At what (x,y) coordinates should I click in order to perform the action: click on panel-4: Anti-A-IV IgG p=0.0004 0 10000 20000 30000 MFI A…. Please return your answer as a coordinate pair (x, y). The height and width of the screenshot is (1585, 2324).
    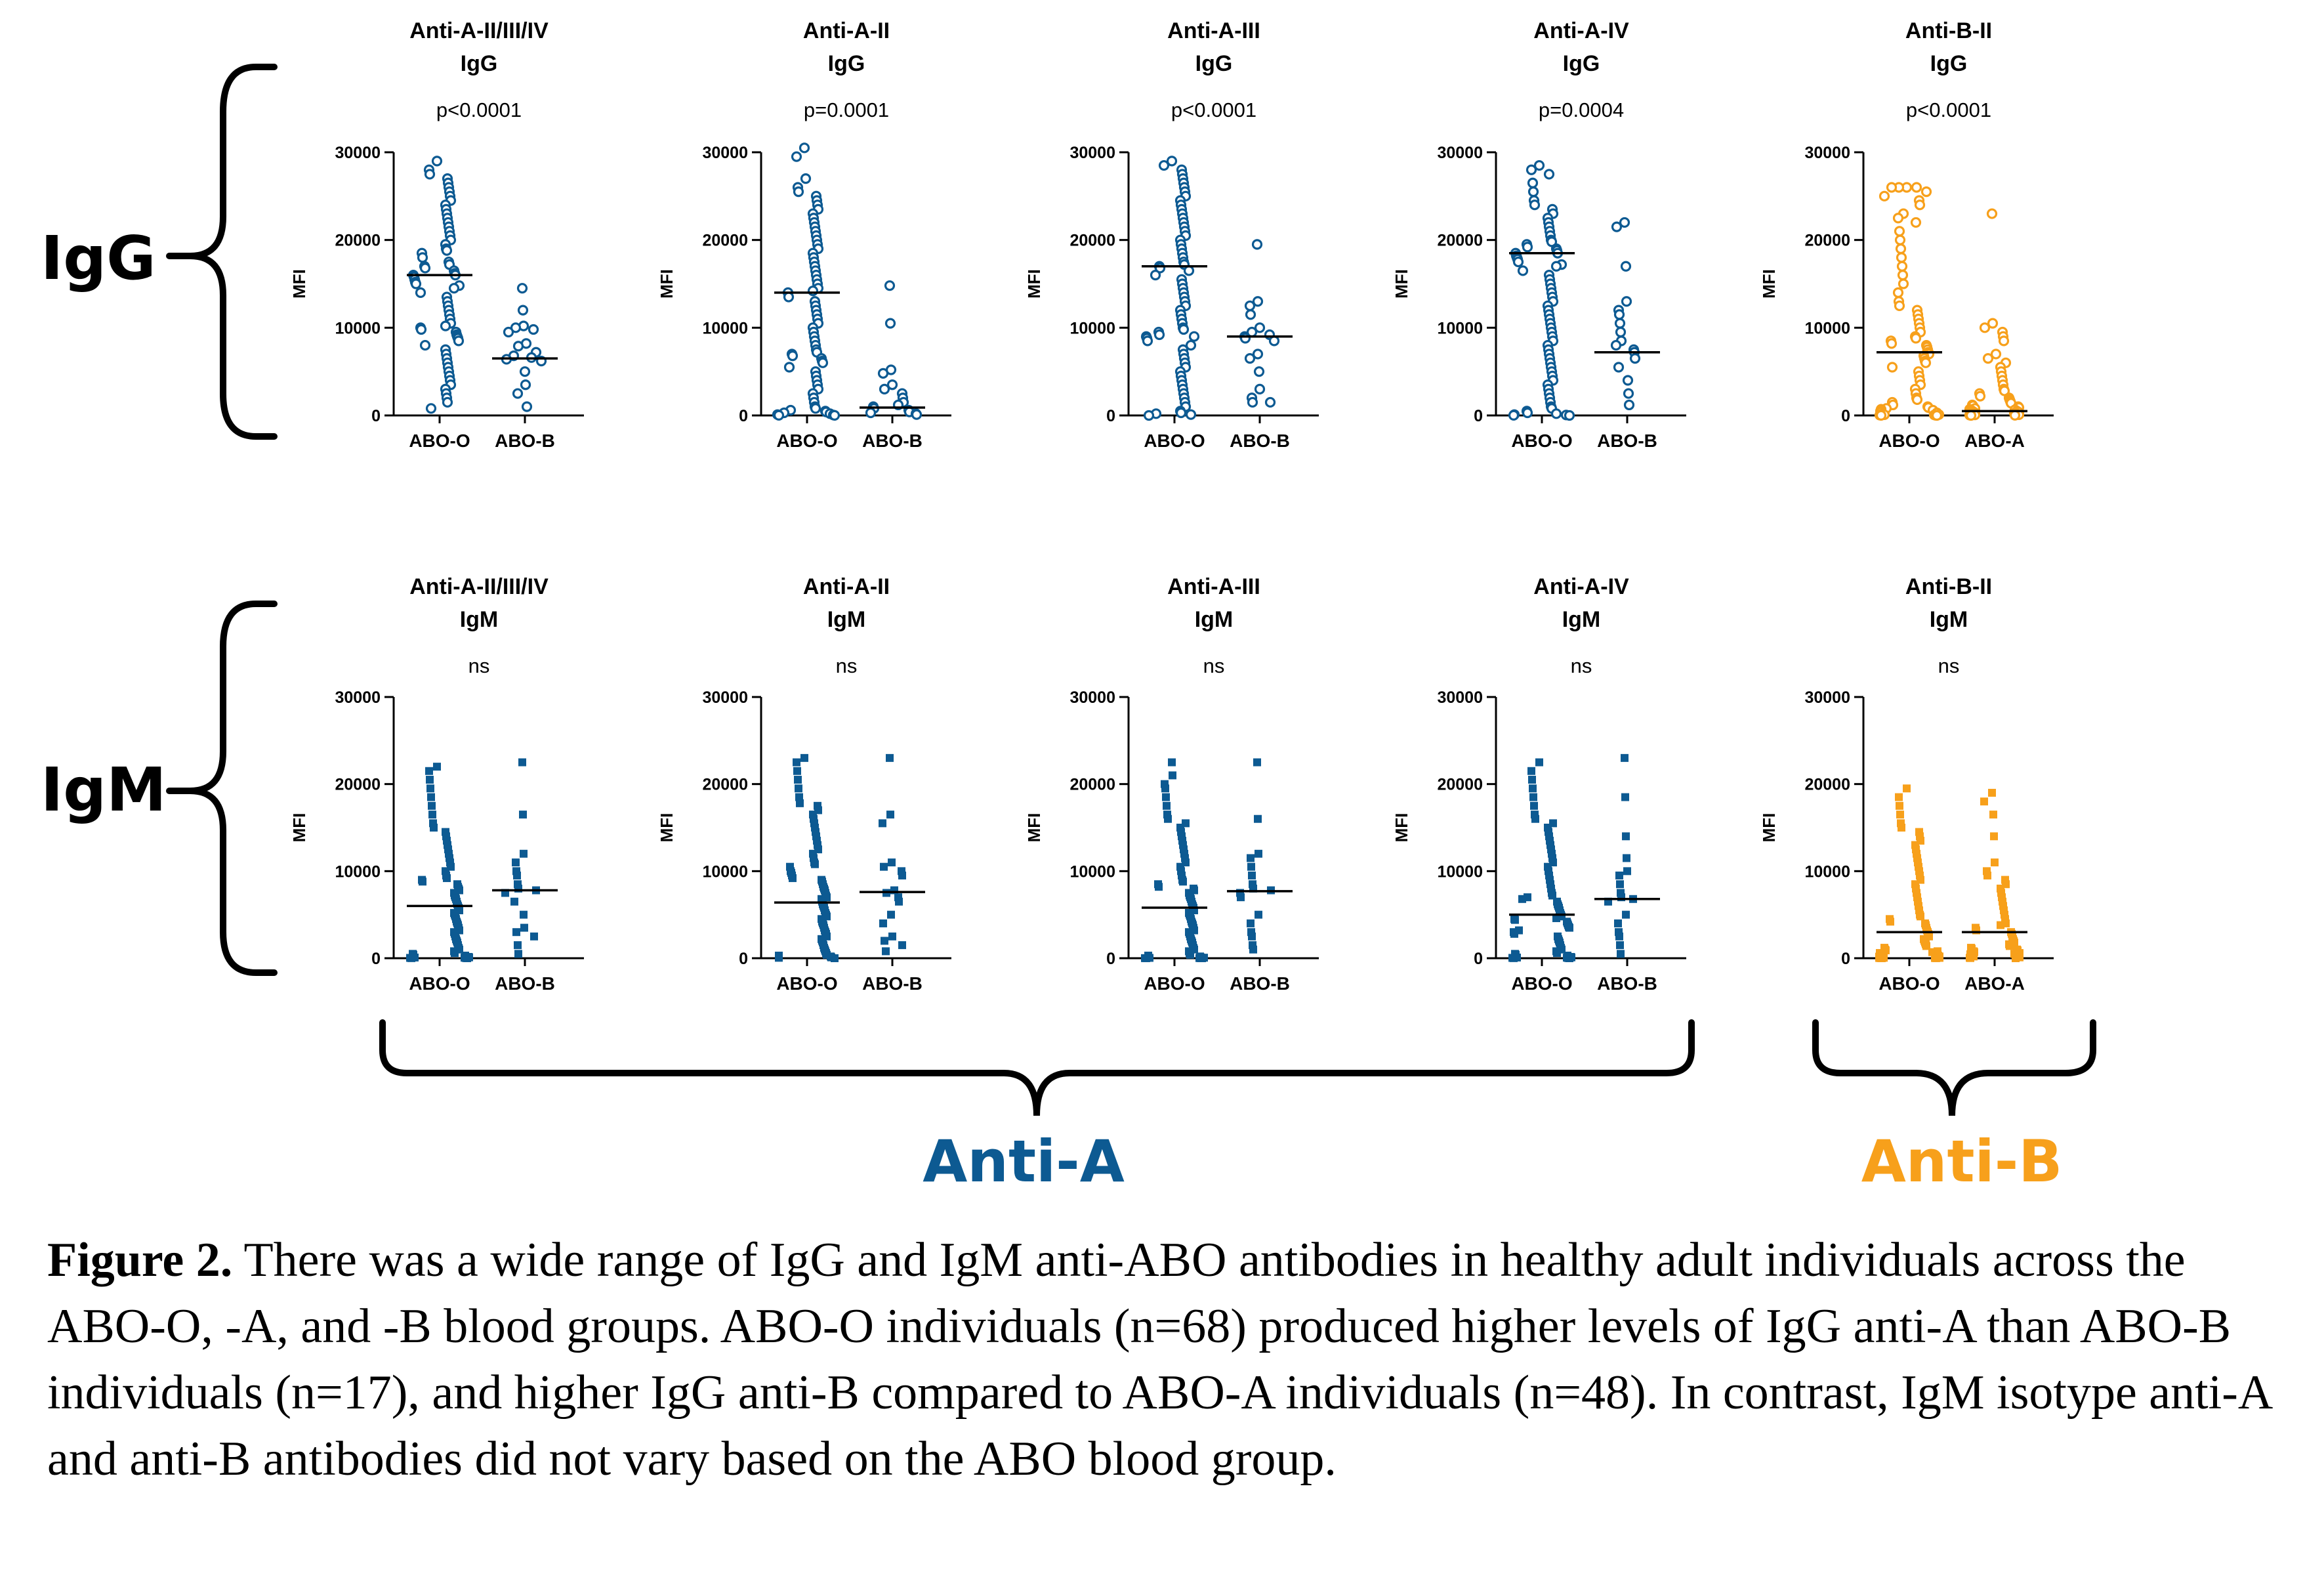
    Looking at the image, I should click on (1539, 234).